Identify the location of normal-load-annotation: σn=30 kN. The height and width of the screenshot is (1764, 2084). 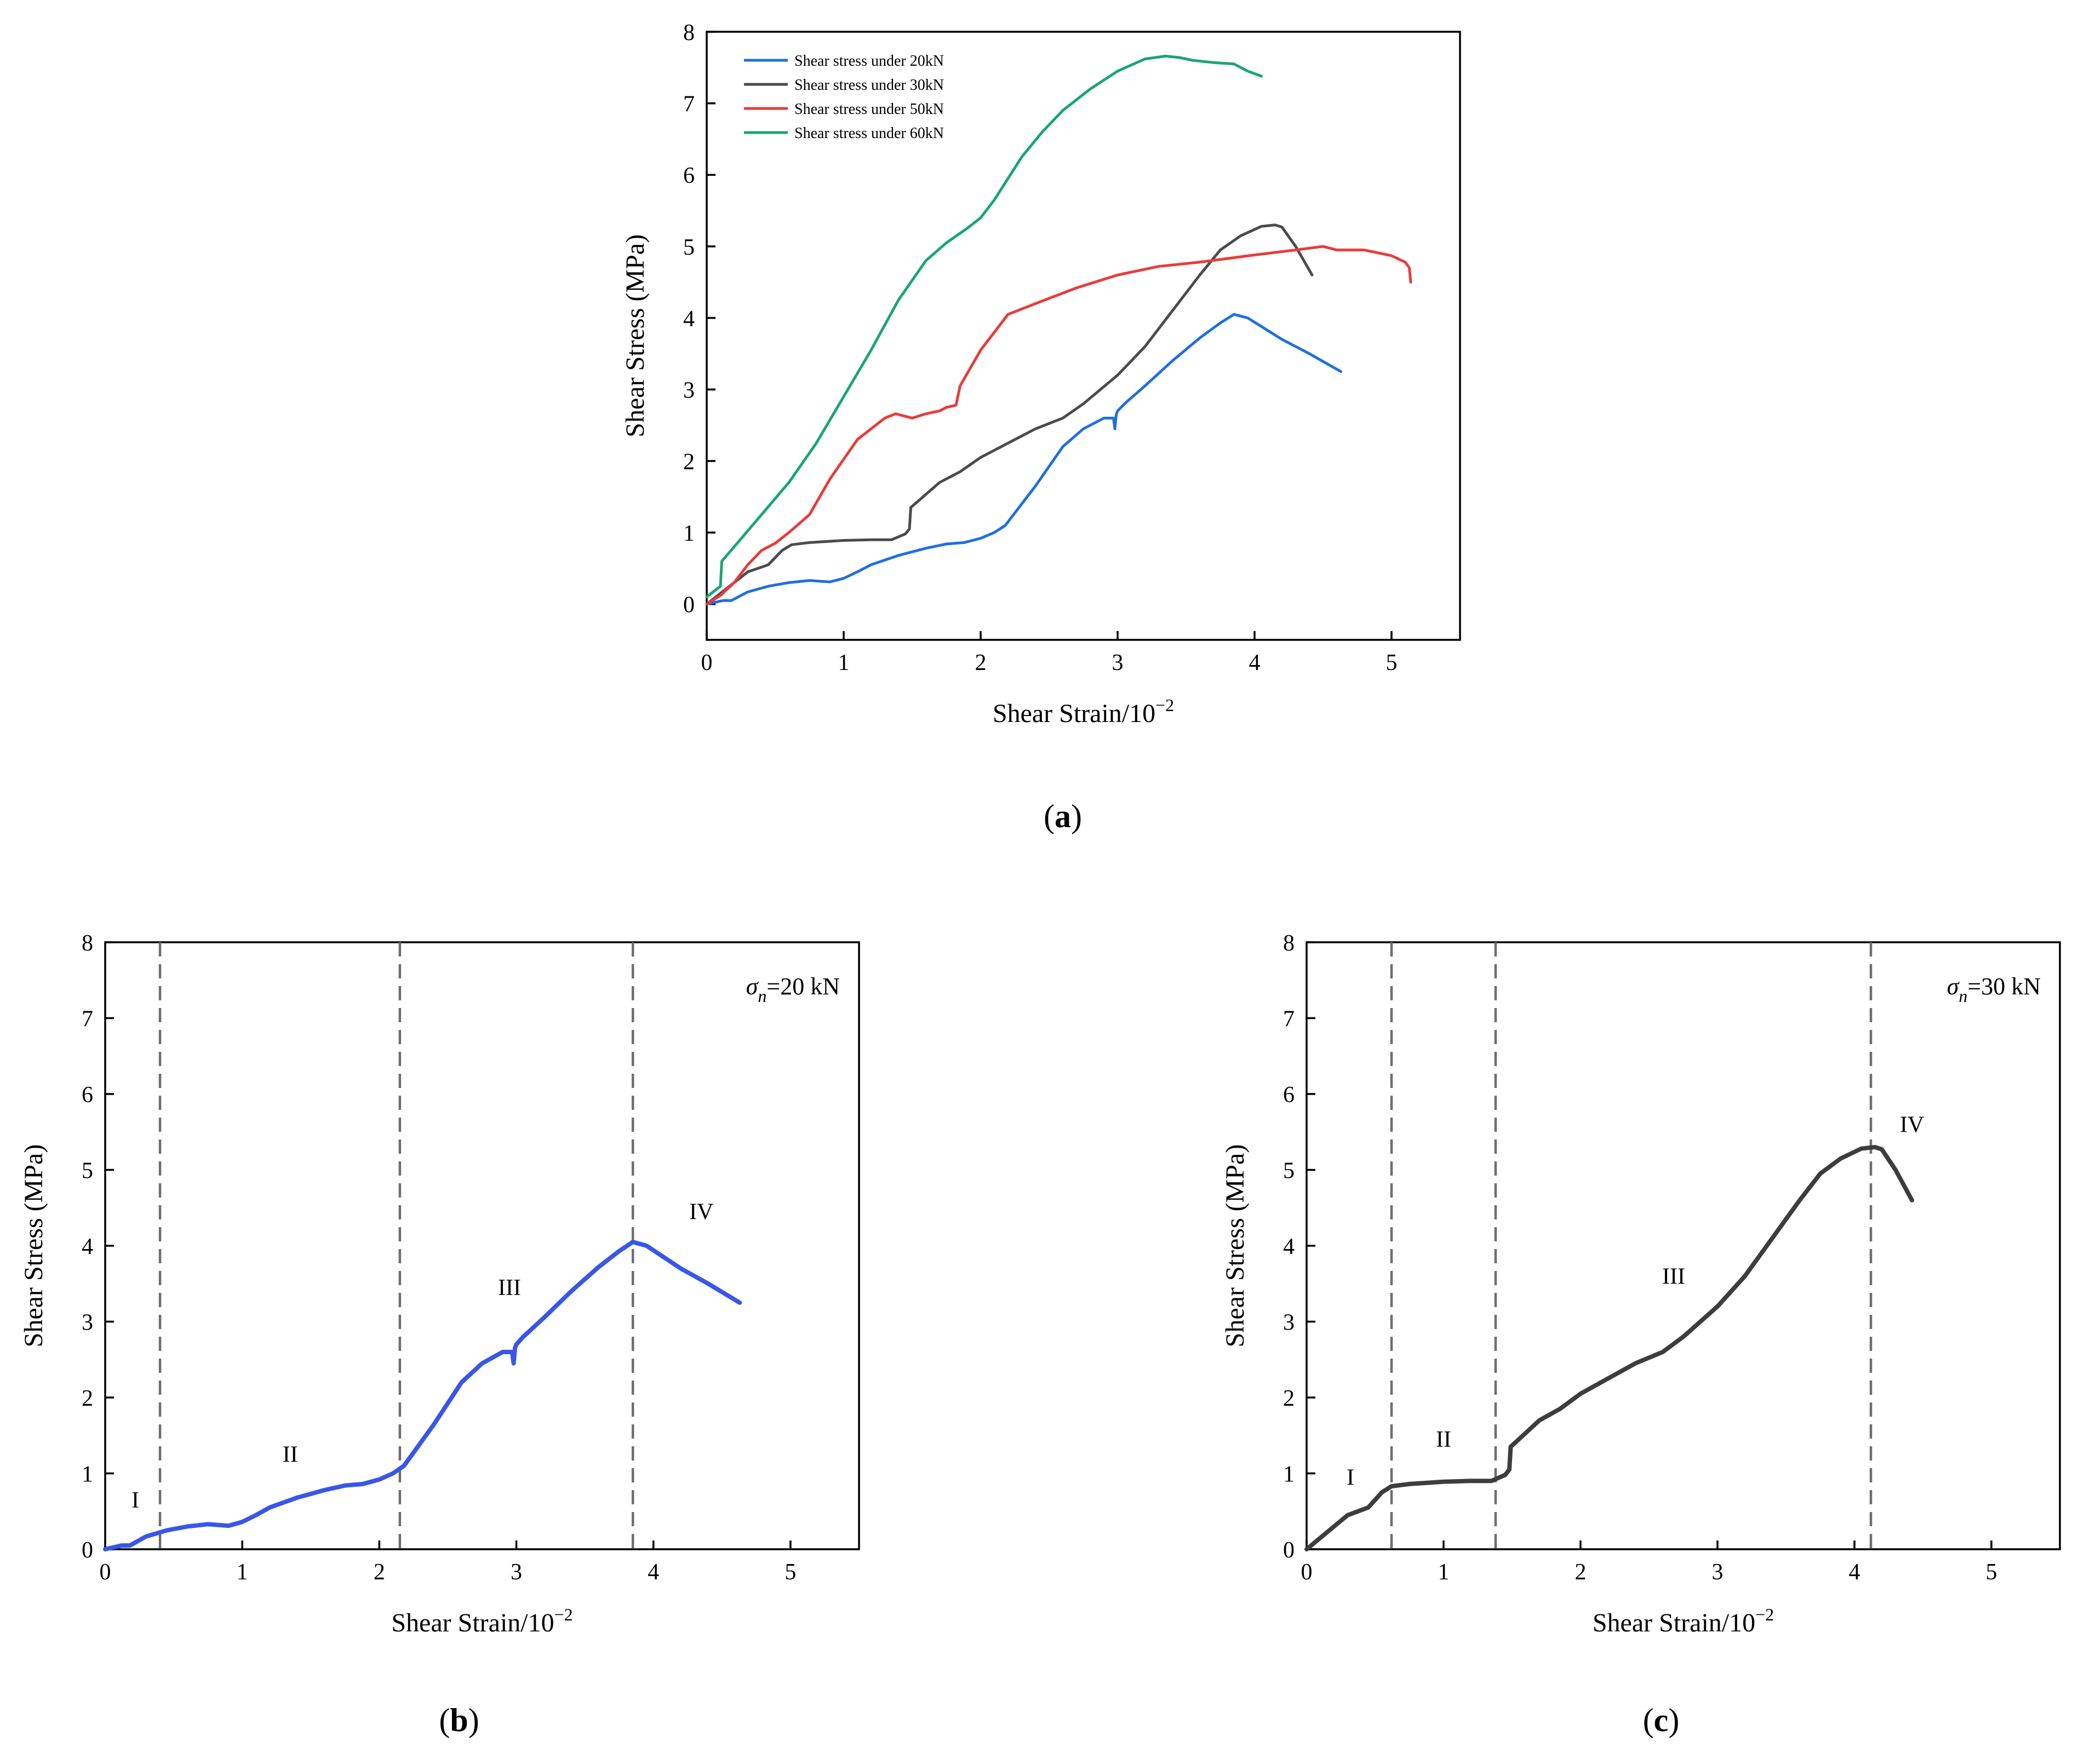
(1994, 989).